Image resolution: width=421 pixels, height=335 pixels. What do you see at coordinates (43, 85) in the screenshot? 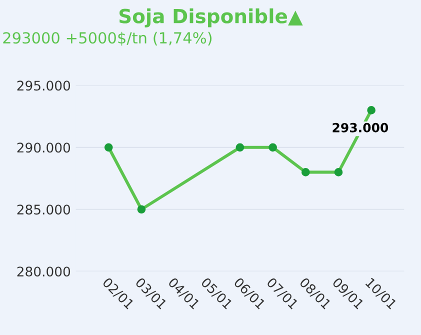
I see `y-tick-label: 295.000` at bounding box center [43, 85].